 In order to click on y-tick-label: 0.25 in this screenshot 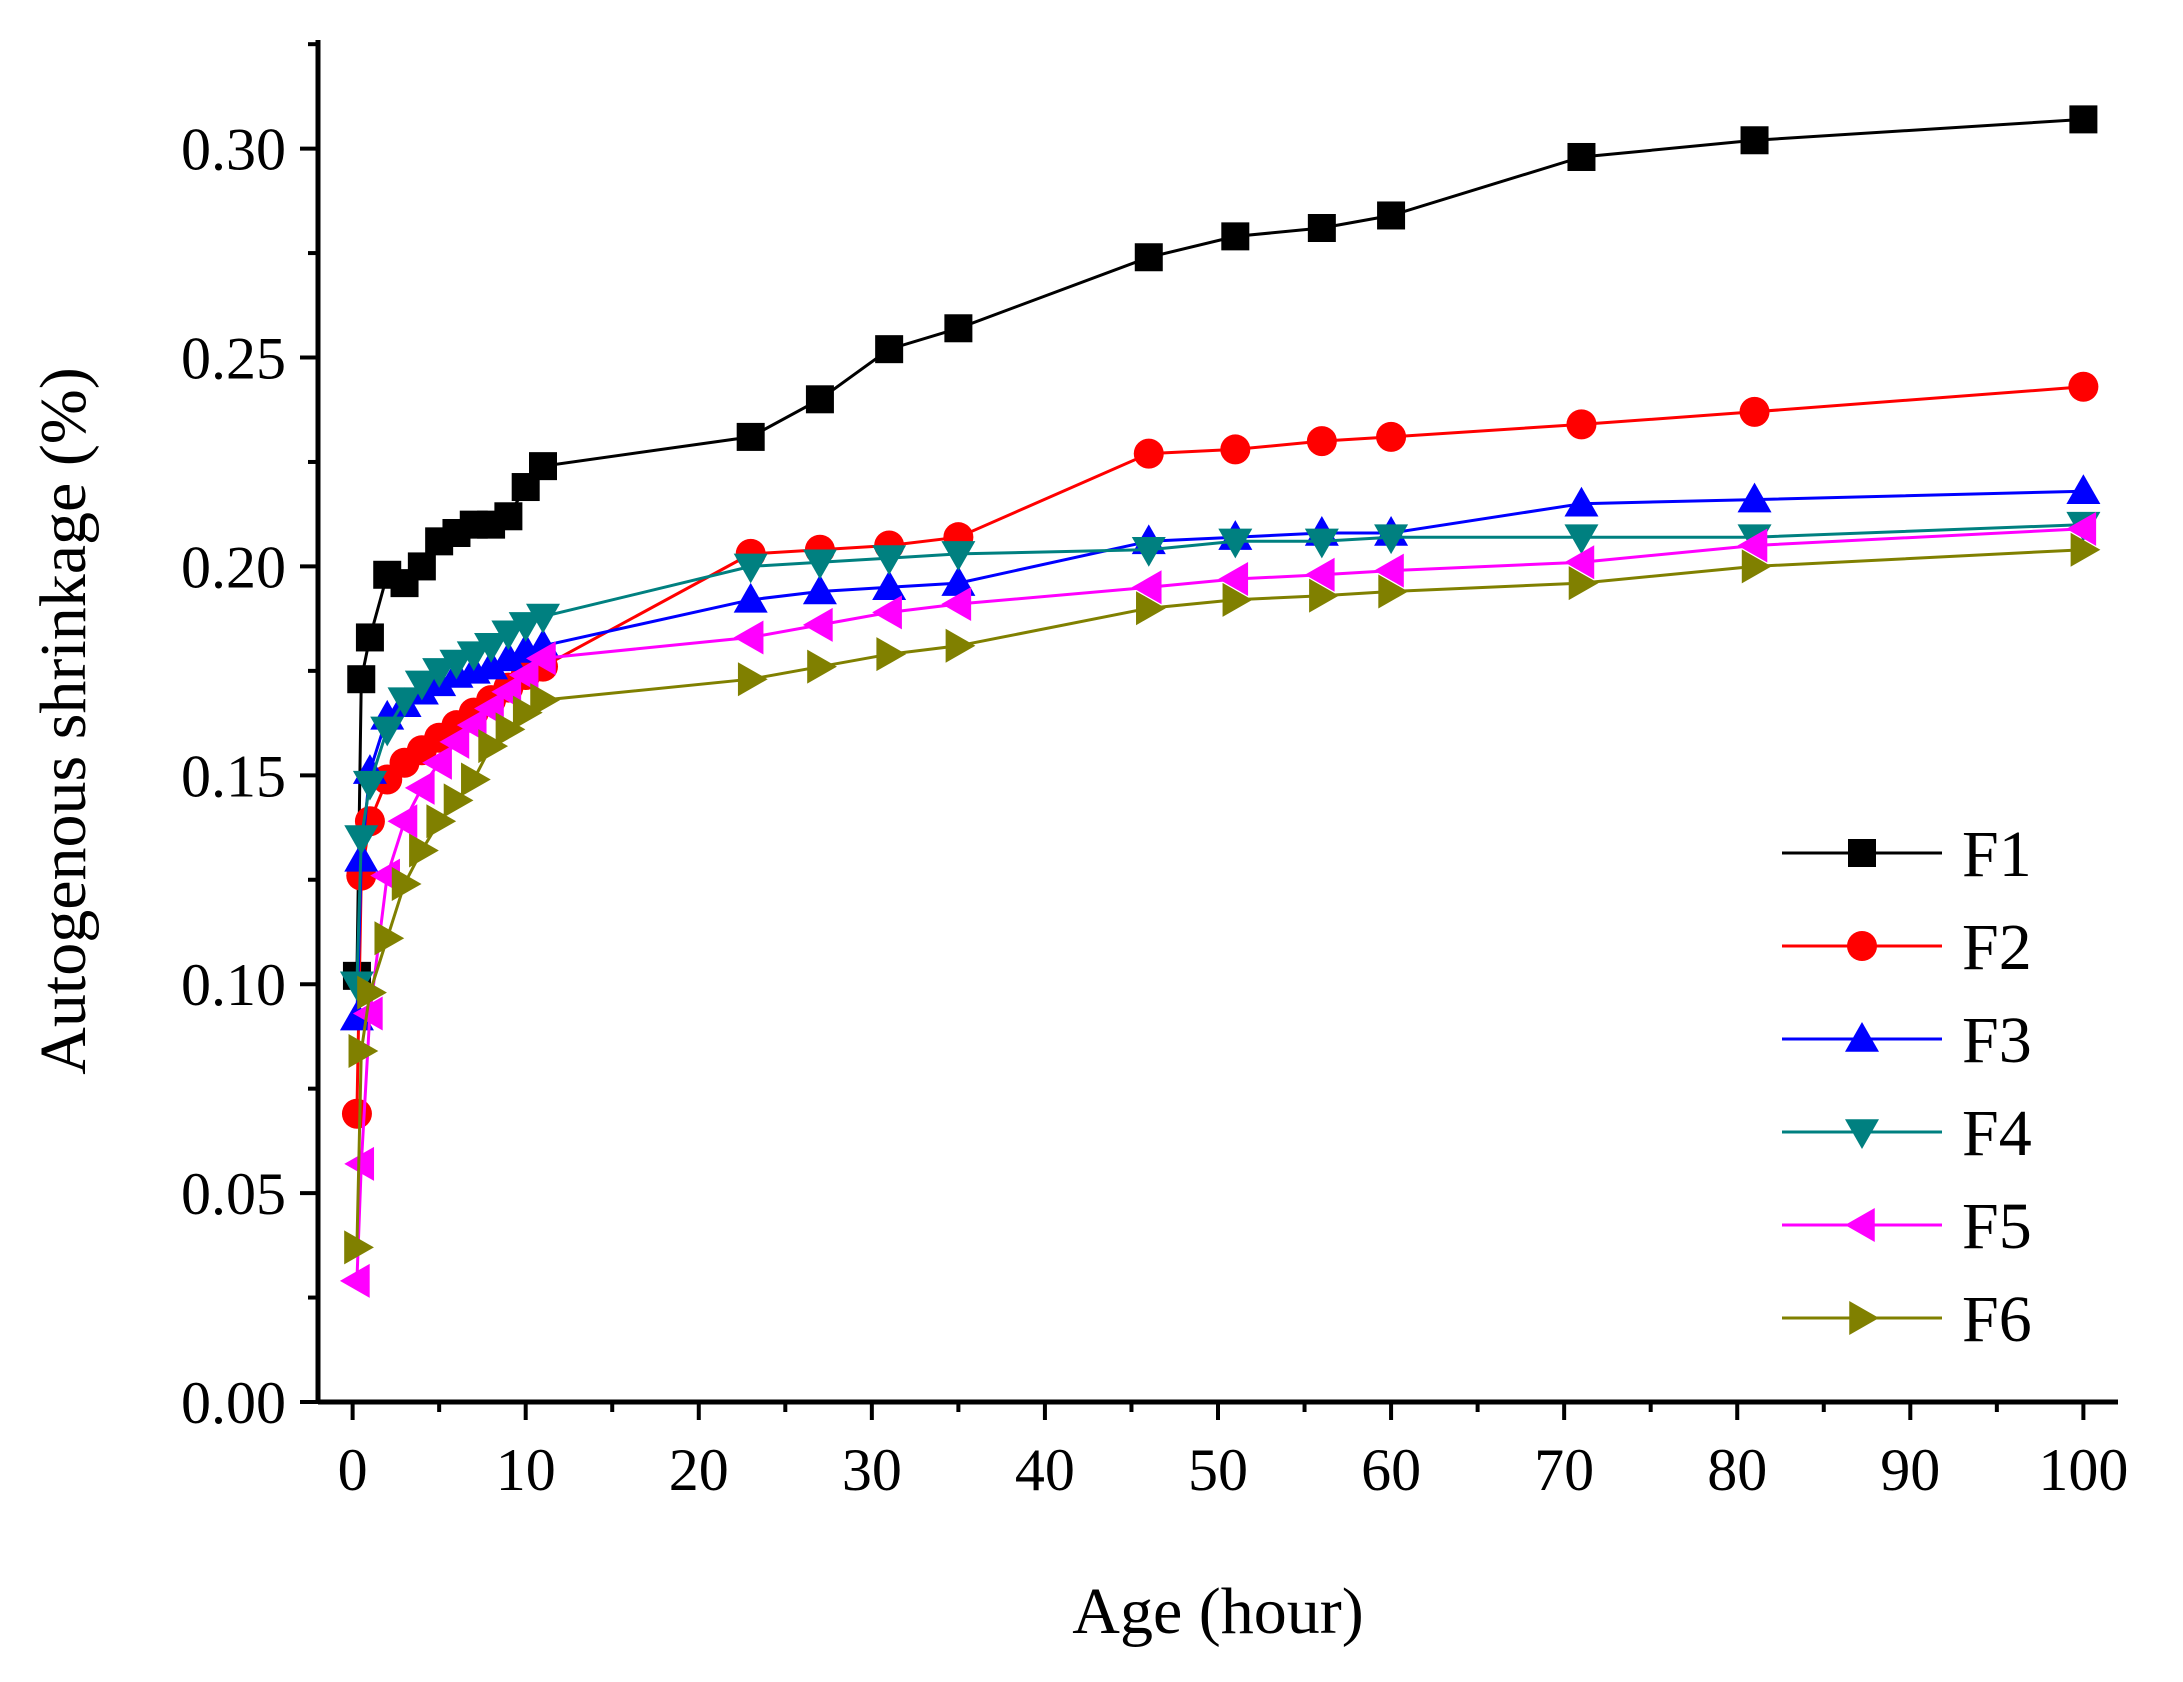, I will do `click(233, 359)`.